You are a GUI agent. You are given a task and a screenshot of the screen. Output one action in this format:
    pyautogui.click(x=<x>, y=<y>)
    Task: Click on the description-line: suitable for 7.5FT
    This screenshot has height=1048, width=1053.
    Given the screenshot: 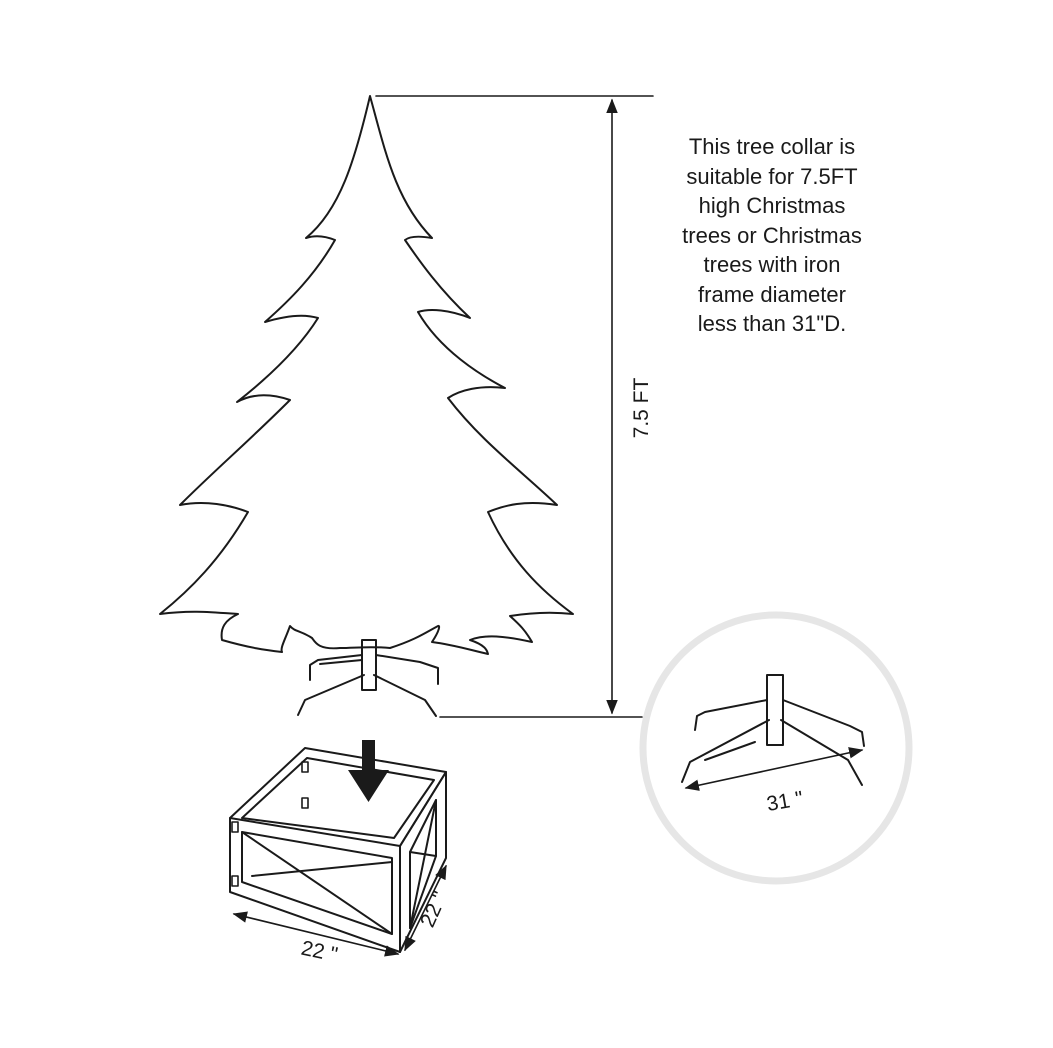 What is the action you would take?
    pyautogui.click(x=772, y=176)
    